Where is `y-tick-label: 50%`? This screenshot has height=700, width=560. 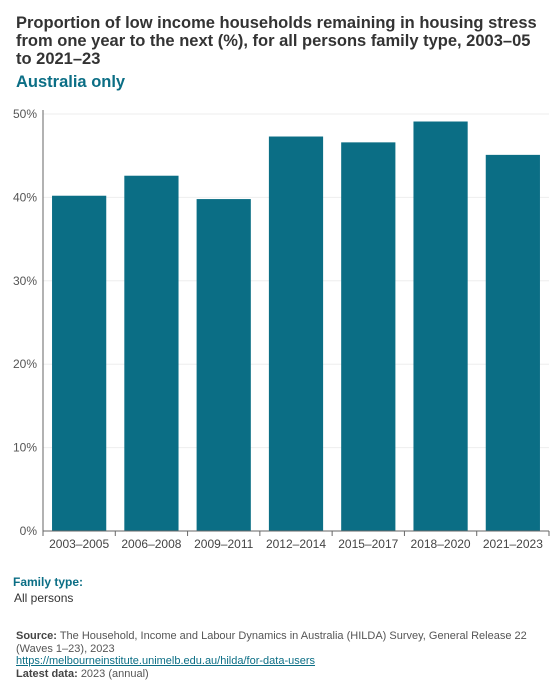
y-tick-label: 50% is located at coordinates (25, 114).